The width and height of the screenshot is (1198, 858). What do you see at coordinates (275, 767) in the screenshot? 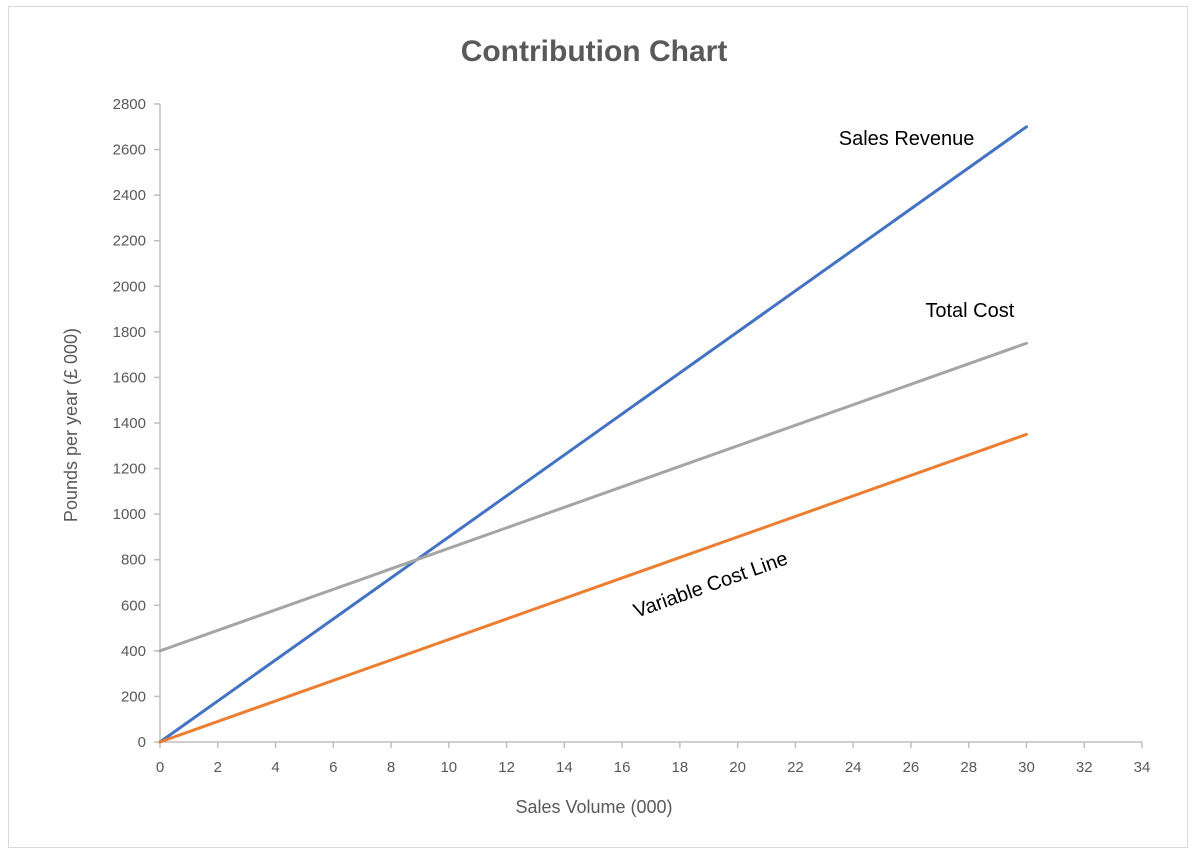
I see `x-tick-label: 4` at bounding box center [275, 767].